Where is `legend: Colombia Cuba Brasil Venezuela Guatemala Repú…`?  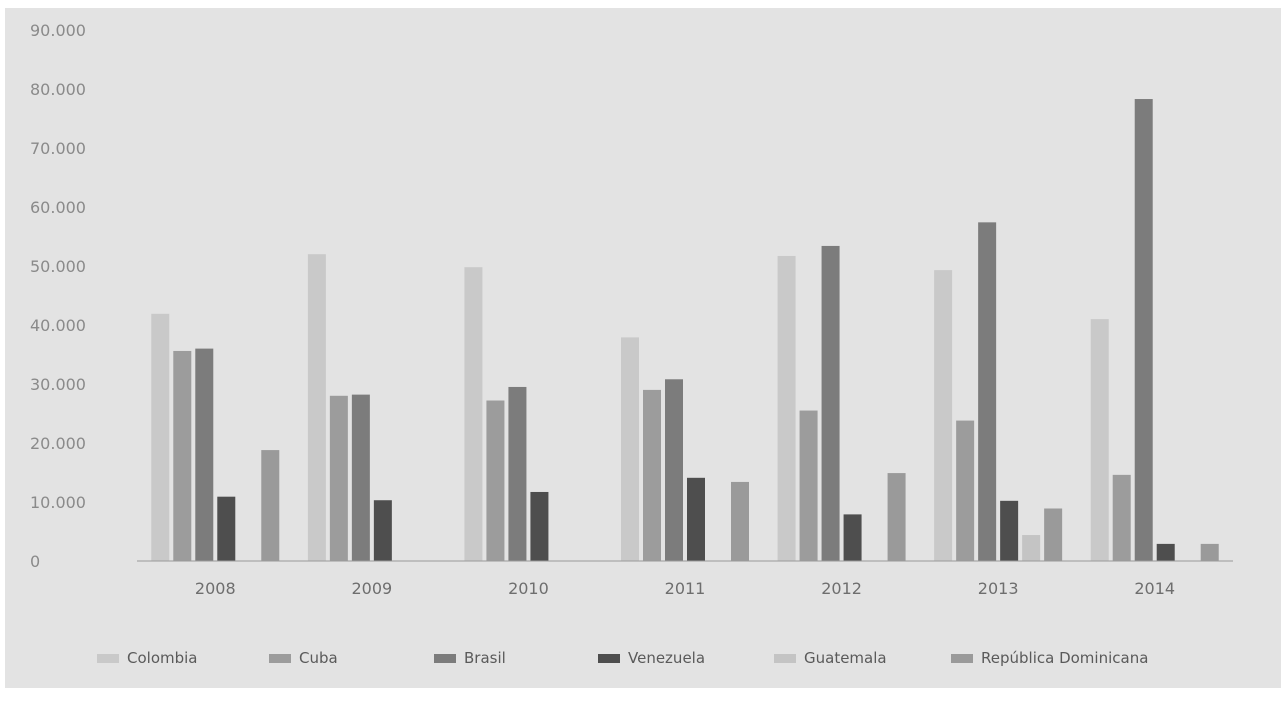
legend: Colombia Cuba Brasil Venezuela Guatemala Repú… is located at coordinates (622, 658).